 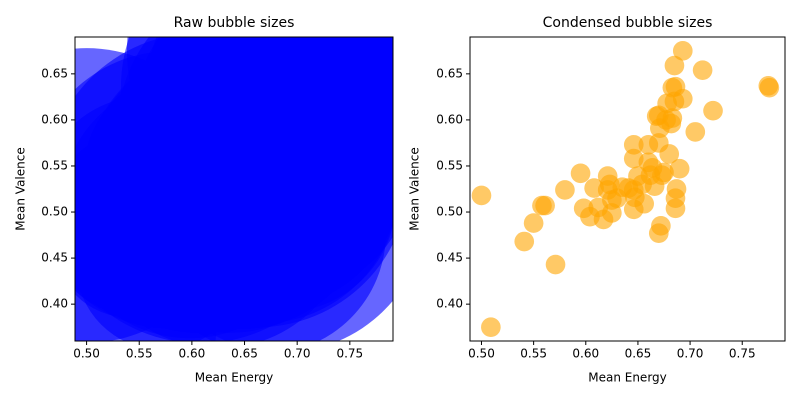 What do you see at coordinates (628, 23) in the screenshot?
I see `chart-title: Condensed bubble sizes` at bounding box center [628, 23].